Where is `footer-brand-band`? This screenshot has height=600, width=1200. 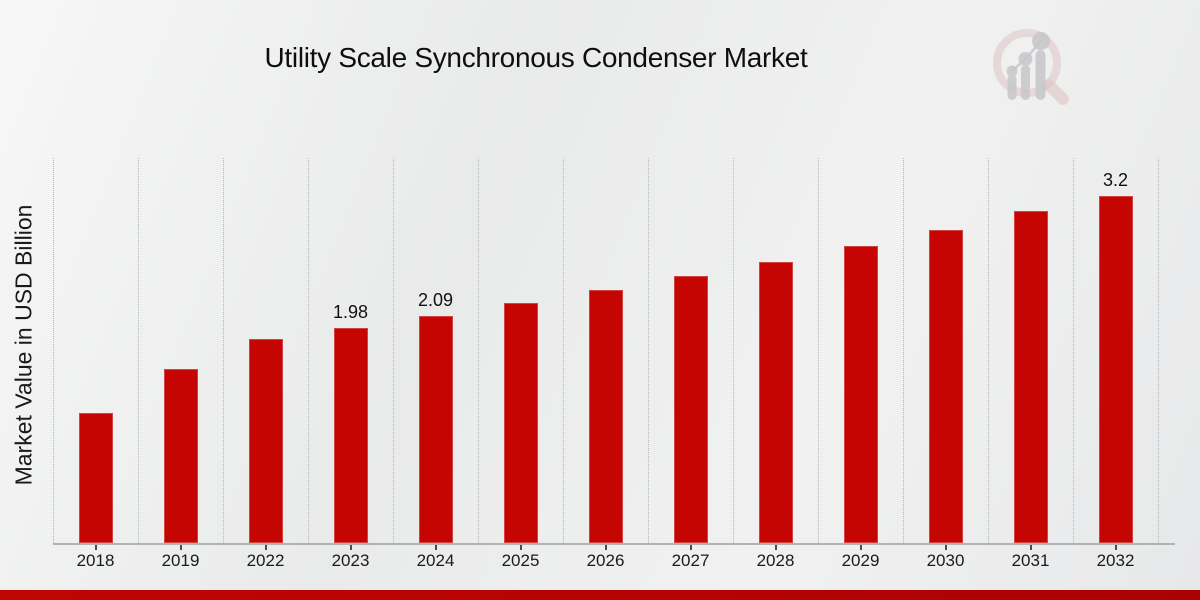
footer-brand-band is located at coordinates (600, 595).